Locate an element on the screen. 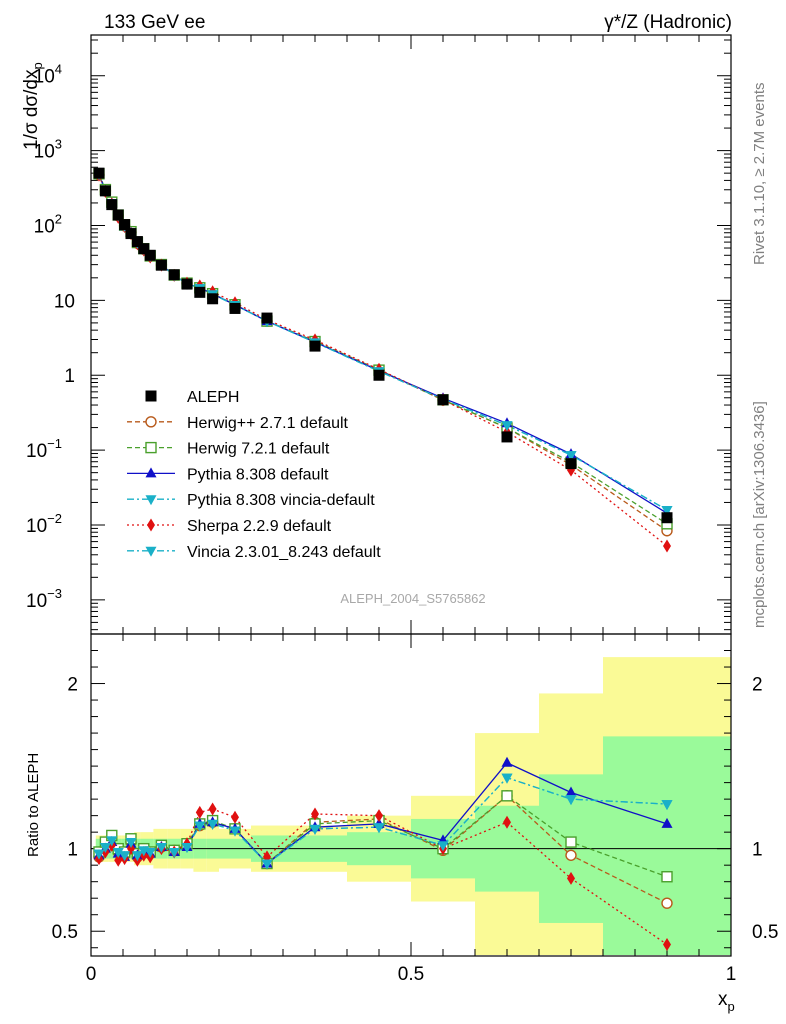 The image size is (786, 1024). main-y-tick-label: 10 is located at coordinates (64, 301).